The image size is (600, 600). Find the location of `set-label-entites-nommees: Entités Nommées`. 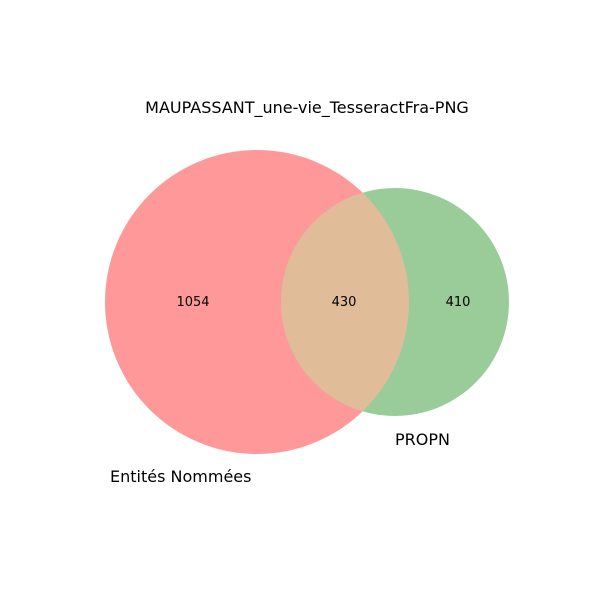

set-label-entites-nommees: Entités Nommées is located at coordinates (180, 476).